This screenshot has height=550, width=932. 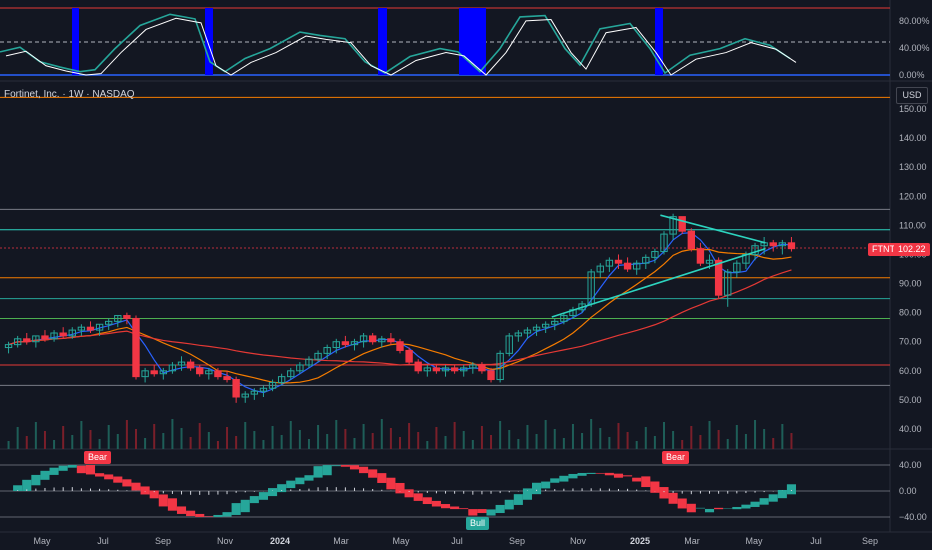 I want to click on osc-top-slow-line, so click(x=401, y=46).